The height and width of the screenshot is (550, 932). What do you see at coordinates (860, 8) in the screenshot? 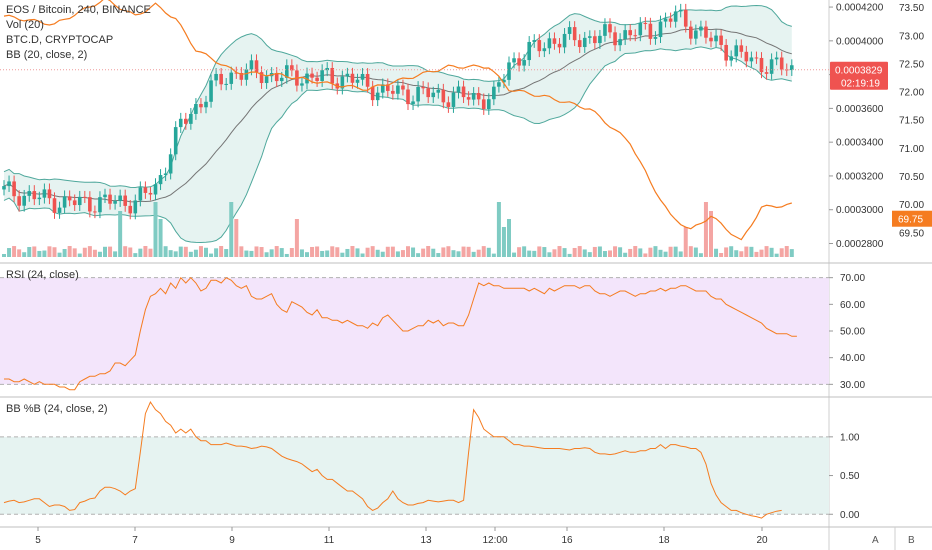
I see `price-tick-label: 0.0004200` at bounding box center [860, 8].